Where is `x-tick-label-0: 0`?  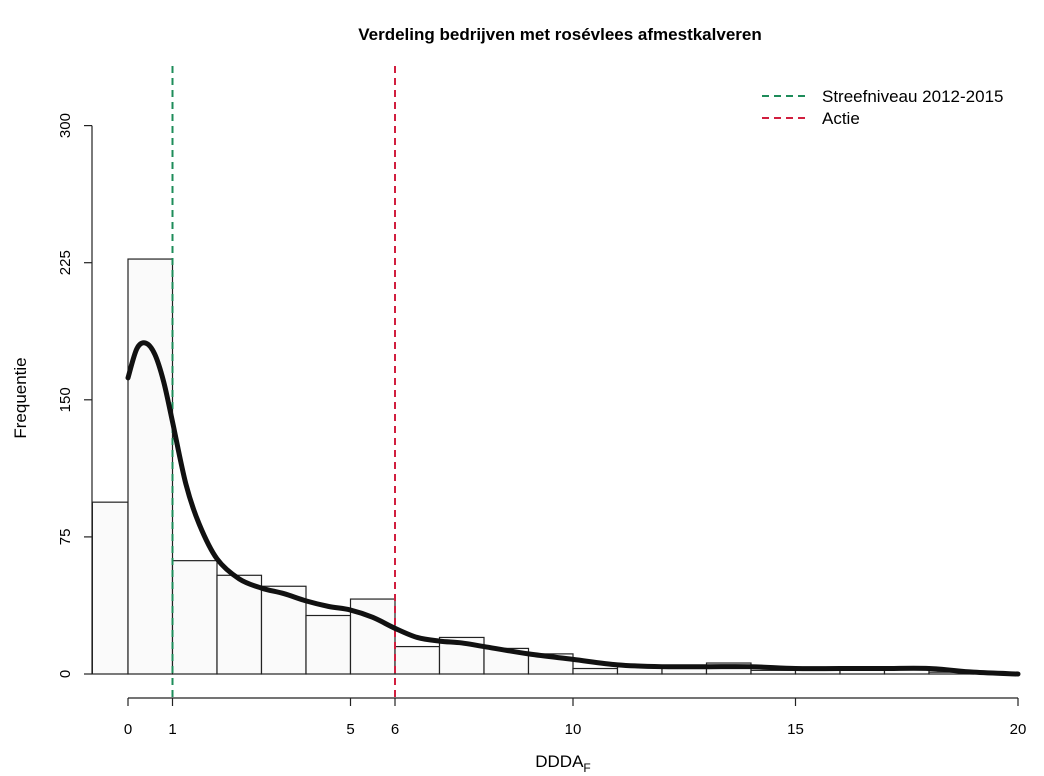
x-tick-label-0: 0 is located at coordinates (128, 729).